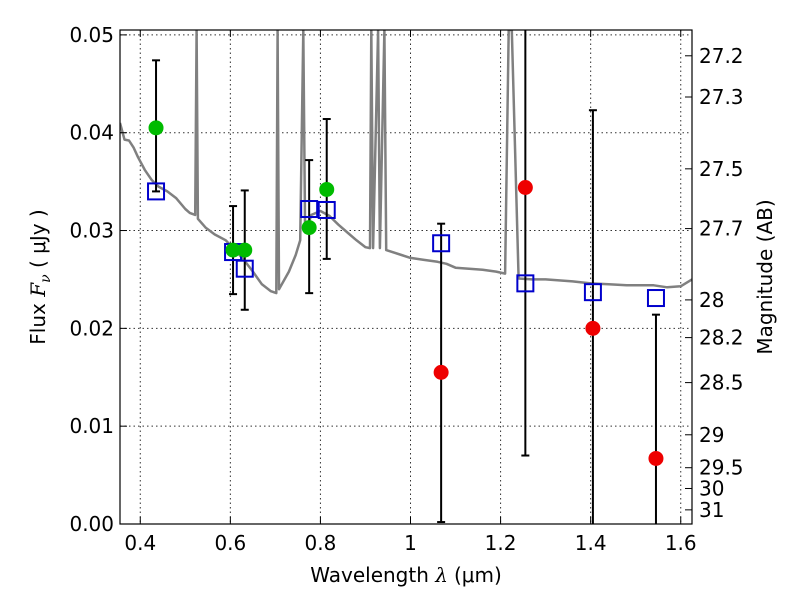 The height and width of the screenshot is (600, 800). I want to click on x-tick-label: 1.6, so click(681, 543).